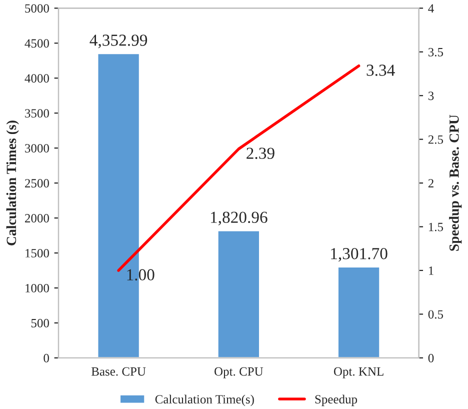 This screenshot has height=409, width=468. I want to click on data-label: 4,352.99, so click(119, 41).